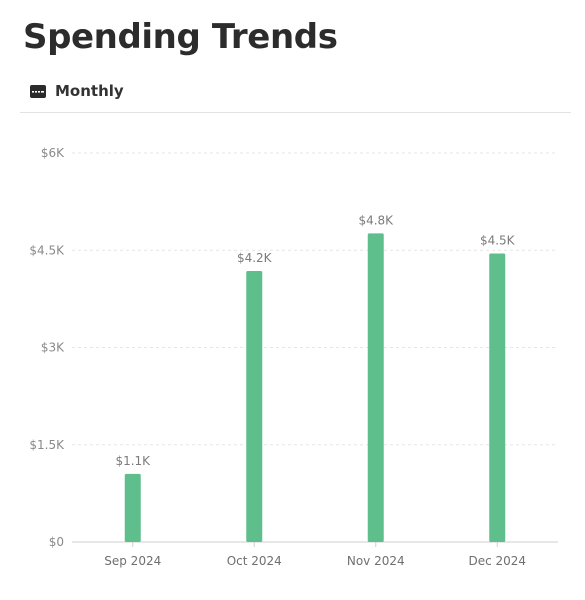 This screenshot has height=600, width=585. Describe the element at coordinates (376, 561) in the screenshot. I see `x-tick-label: Nov 2024` at that location.